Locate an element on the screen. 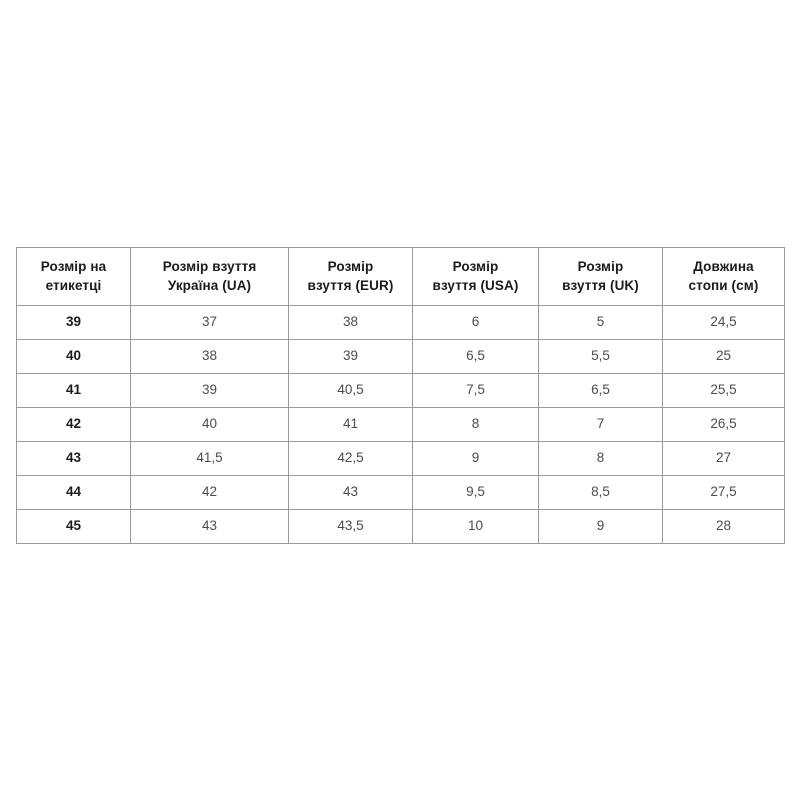 The image size is (800, 800). column-header-label: Розмір на етикетці is located at coordinates (73, 276).